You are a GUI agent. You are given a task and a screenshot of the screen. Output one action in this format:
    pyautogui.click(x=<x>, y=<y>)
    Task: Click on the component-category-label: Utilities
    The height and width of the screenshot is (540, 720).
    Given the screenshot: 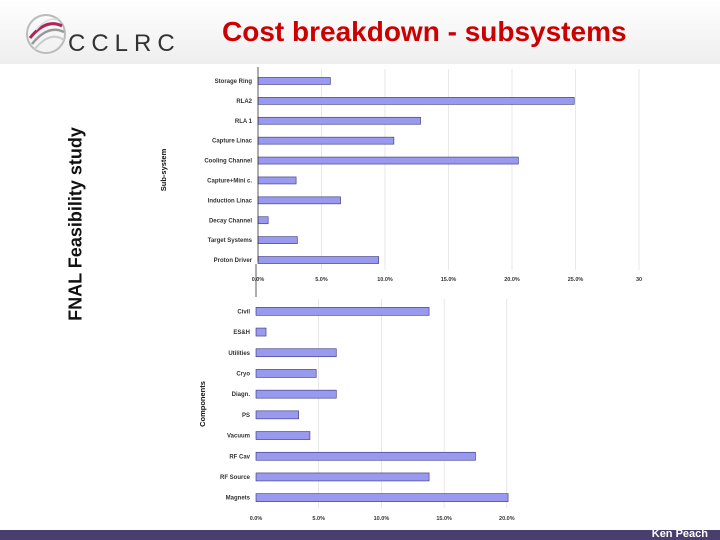 What is the action you would take?
    pyautogui.click(x=239, y=354)
    